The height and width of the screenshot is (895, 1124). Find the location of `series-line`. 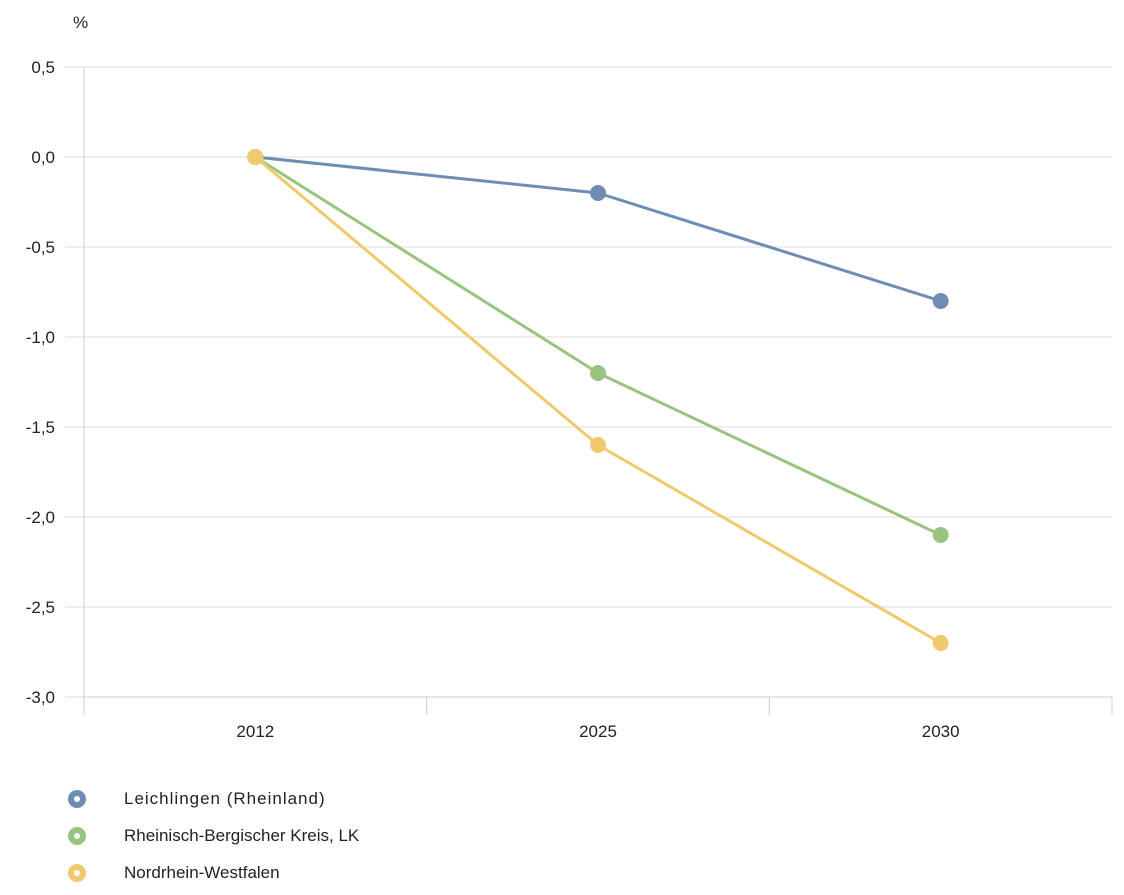

series-line is located at coordinates (598, 229).